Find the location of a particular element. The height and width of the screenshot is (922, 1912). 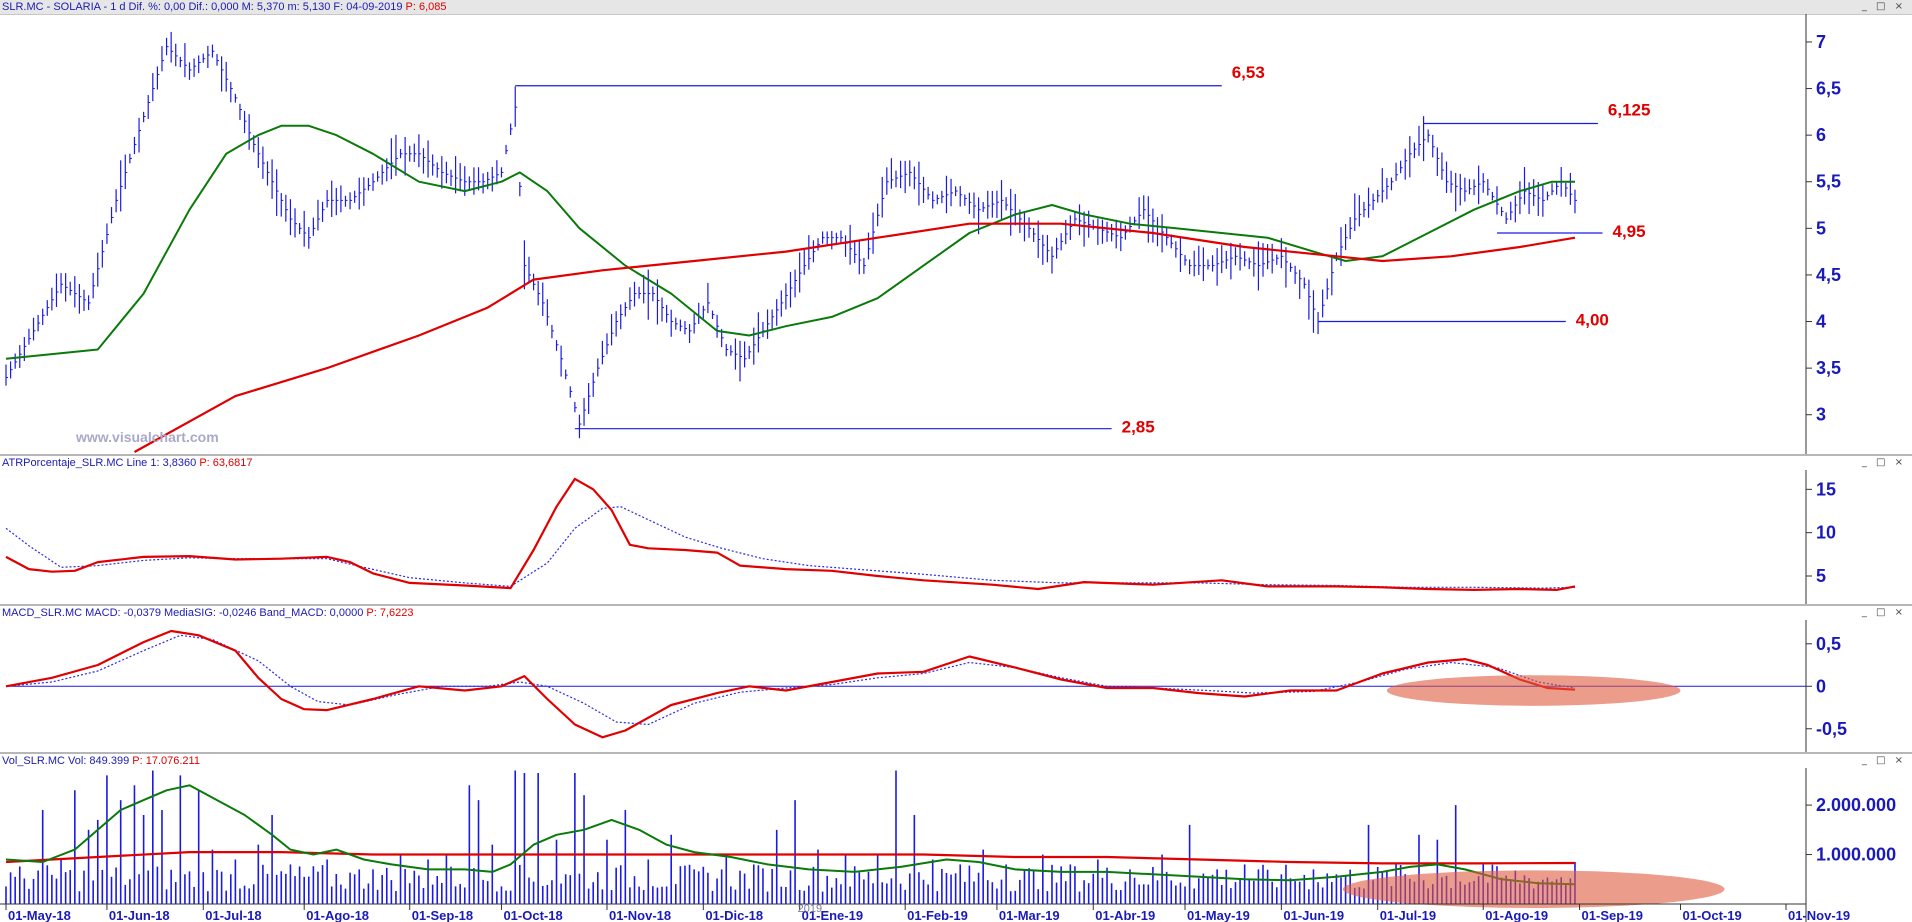

atr-chart: 15 10 5 is located at coordinates (920, 537).